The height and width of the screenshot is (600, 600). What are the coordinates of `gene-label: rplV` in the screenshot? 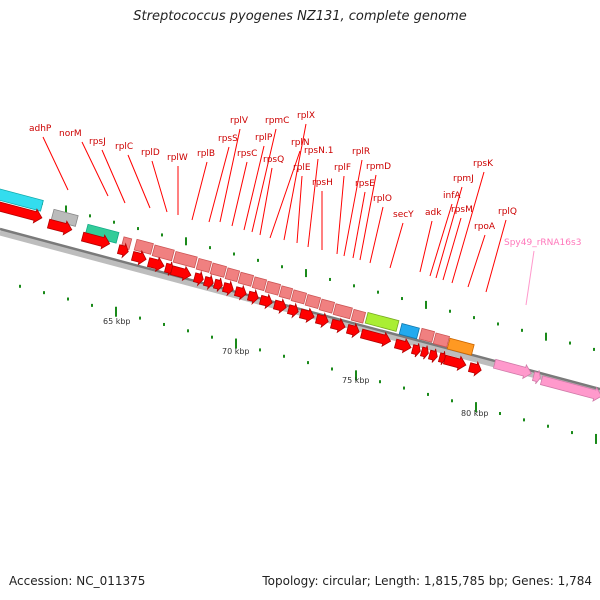 It's located at (239, 121).